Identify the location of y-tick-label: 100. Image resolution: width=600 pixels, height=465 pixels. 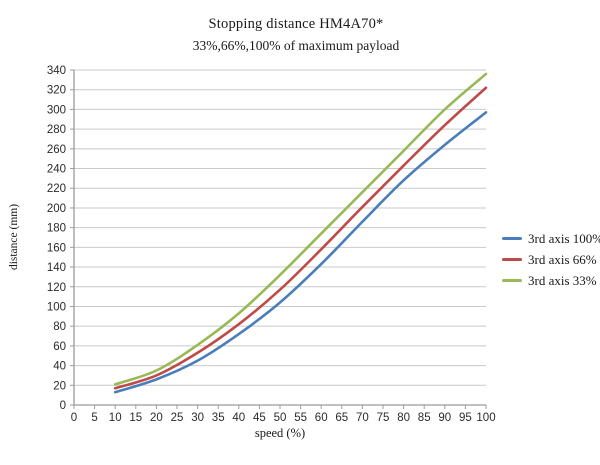
(56, 307).